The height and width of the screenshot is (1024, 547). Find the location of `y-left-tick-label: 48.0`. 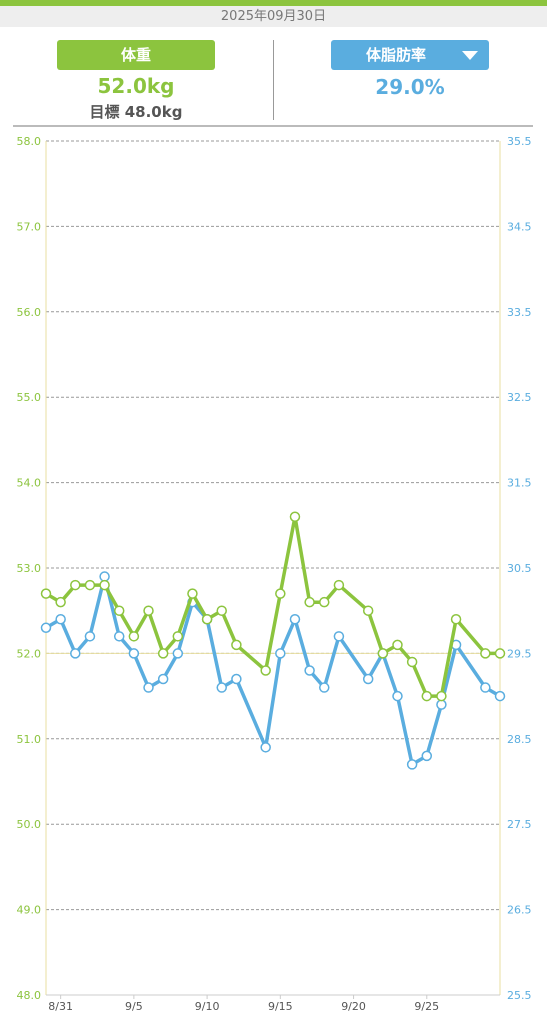

y-left-tick-label: 48.0 is located at coordinates (29, 995).